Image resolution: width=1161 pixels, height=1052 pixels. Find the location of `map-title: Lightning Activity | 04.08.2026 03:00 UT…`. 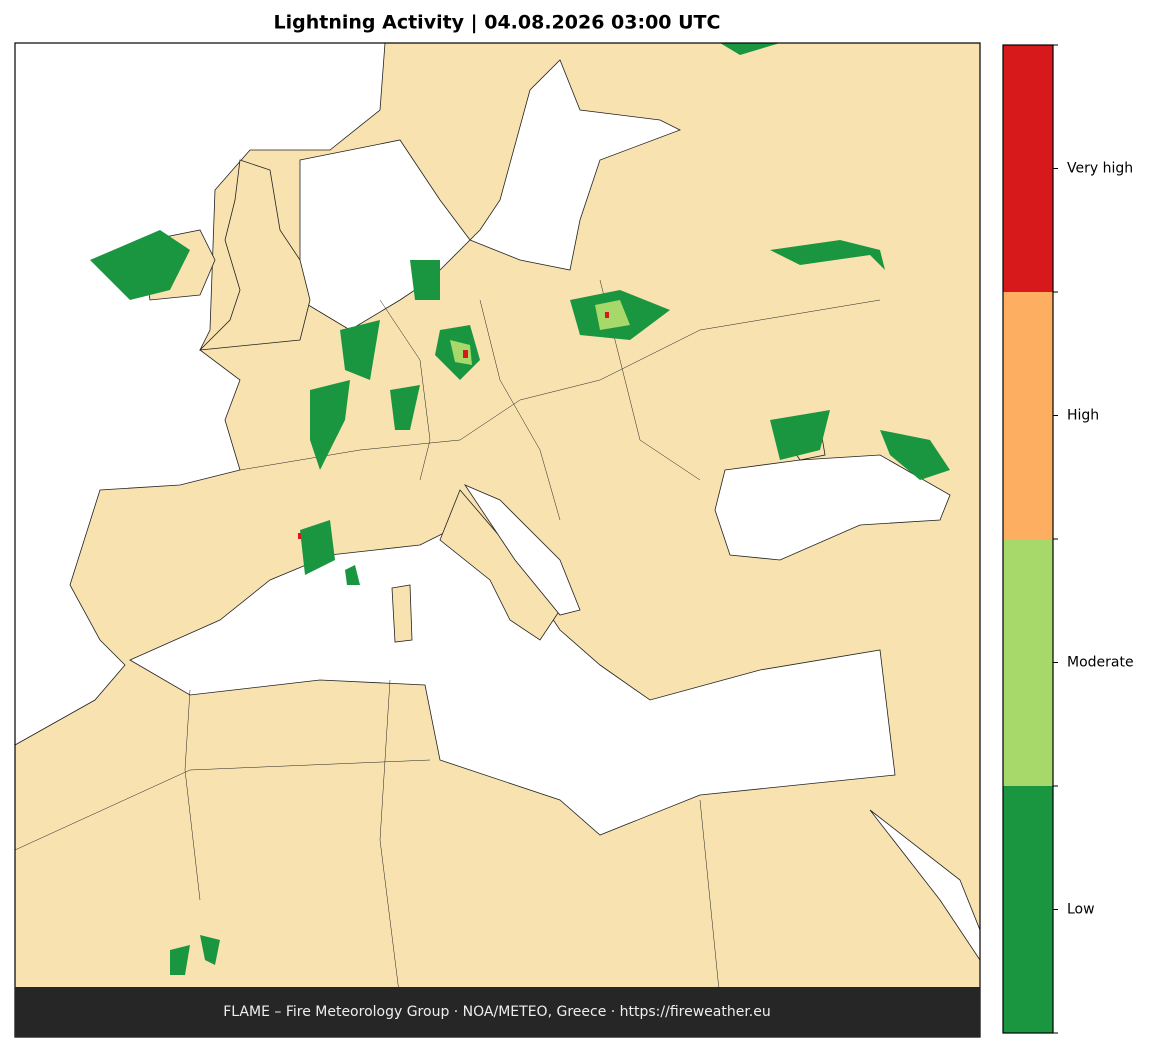

map-title: Lightning Activity | 04.08.2026 03:00 UT… is located at coordinates (497, 23).